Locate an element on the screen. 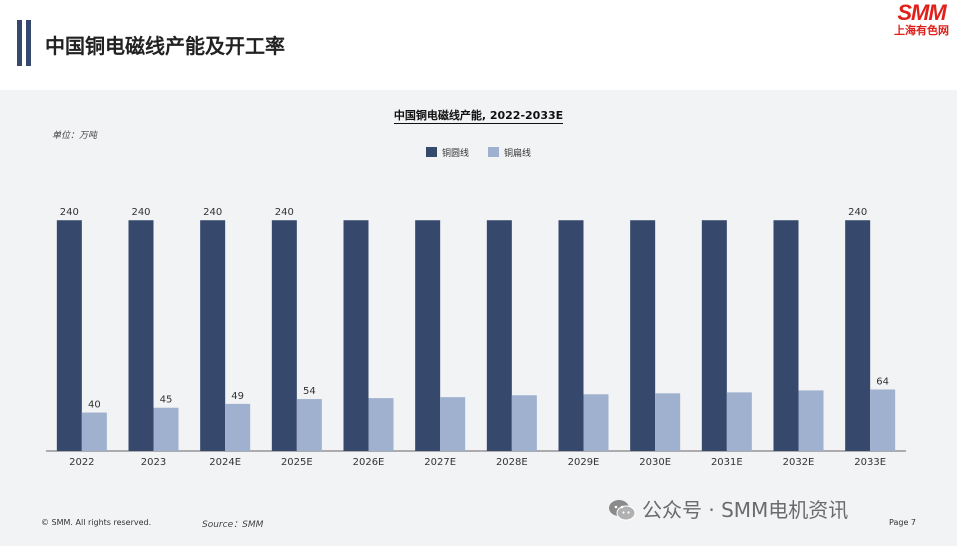 The image size is (957, 546). x-tick-label: 2032E is located at coordinates (799, 462).